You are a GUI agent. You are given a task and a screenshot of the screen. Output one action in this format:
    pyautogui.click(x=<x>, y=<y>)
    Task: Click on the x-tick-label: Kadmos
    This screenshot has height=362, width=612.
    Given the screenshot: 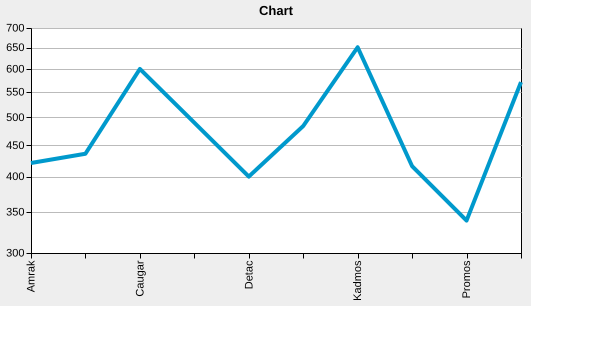 What is the action you would take?
    pyautogui.click(x=358, y=280)
    